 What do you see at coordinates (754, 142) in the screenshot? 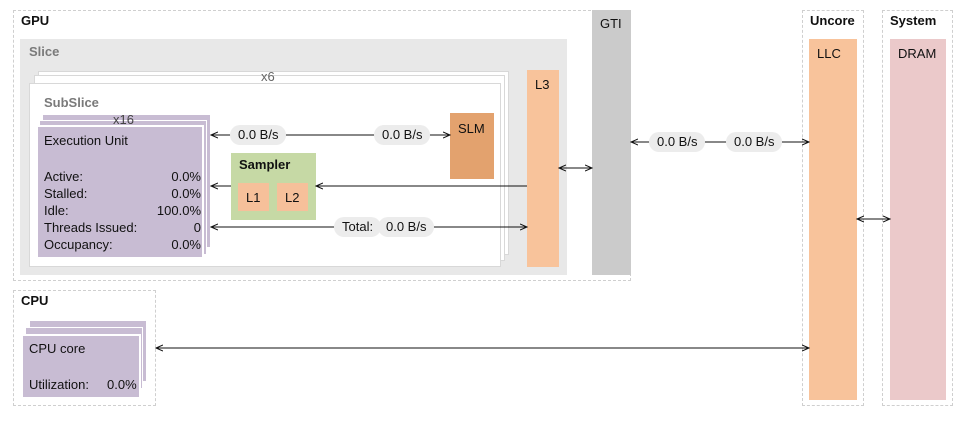
I see `gti-llc-bandwidth-right: 0.0 B/s` at bounding box center [754, 142].